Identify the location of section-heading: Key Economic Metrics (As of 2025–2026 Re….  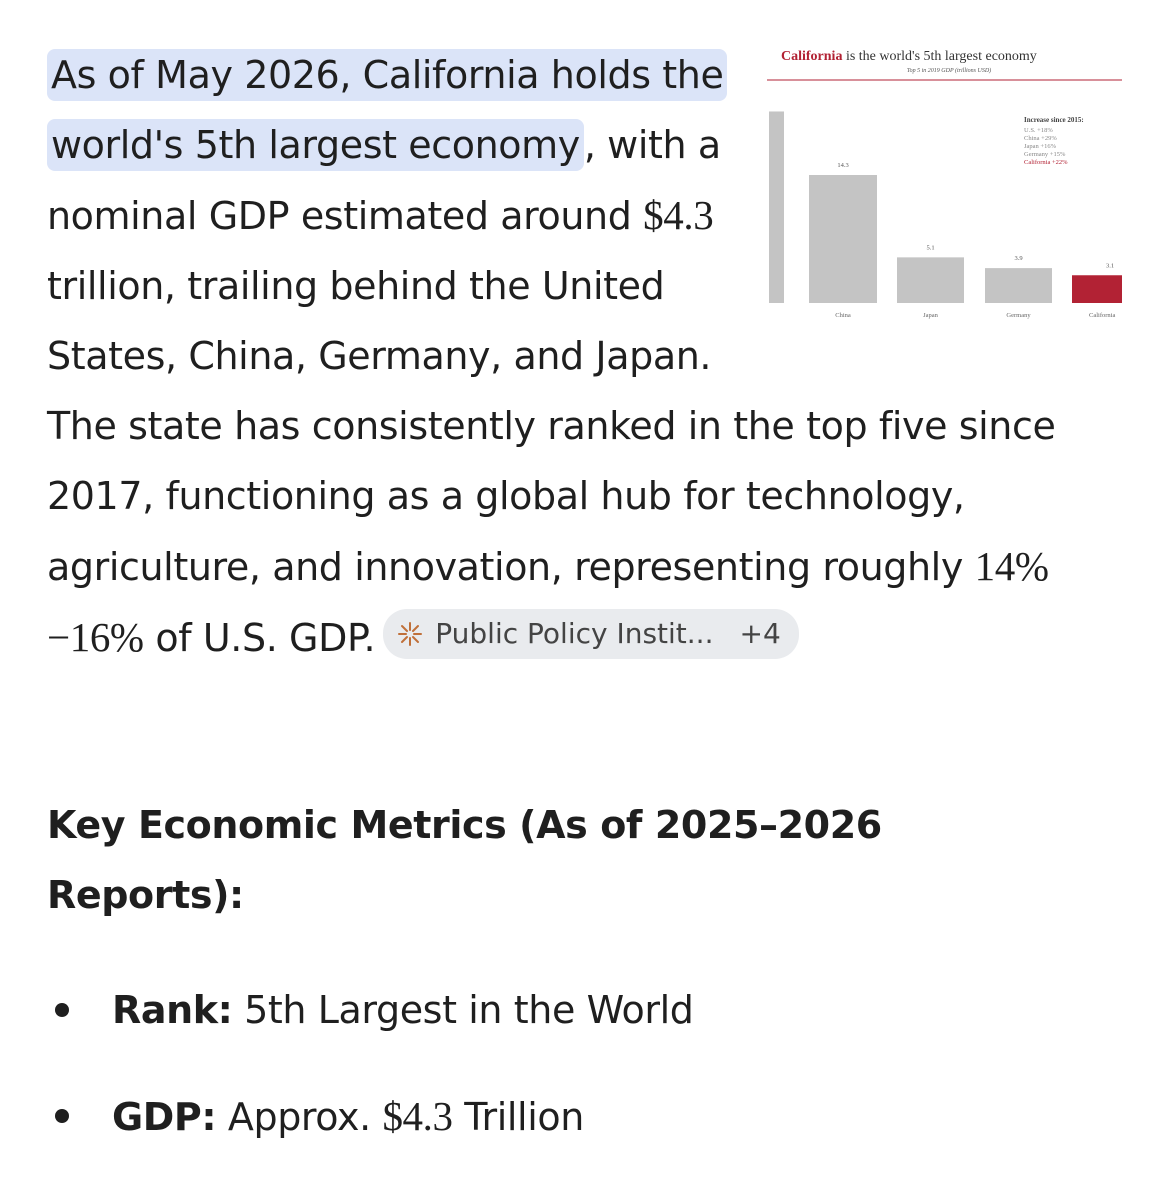
(464, 860).